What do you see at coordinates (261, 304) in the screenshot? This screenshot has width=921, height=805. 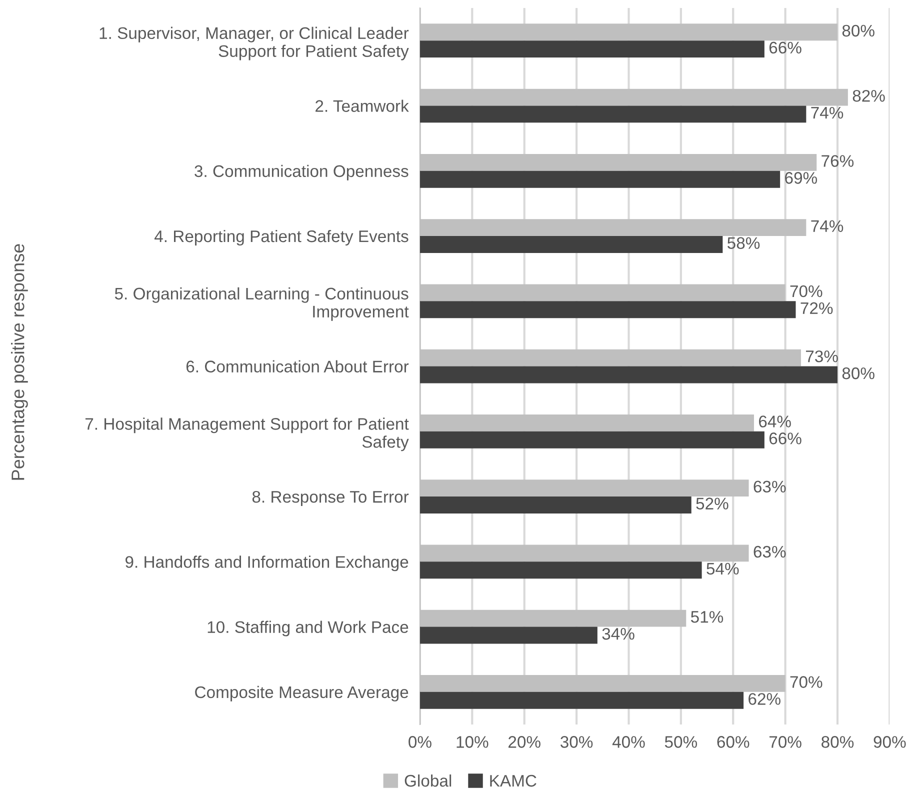 I see `y-tick-label: 5. Organizational Learning - Continuous Improvement` at bounding box center [261, 304].